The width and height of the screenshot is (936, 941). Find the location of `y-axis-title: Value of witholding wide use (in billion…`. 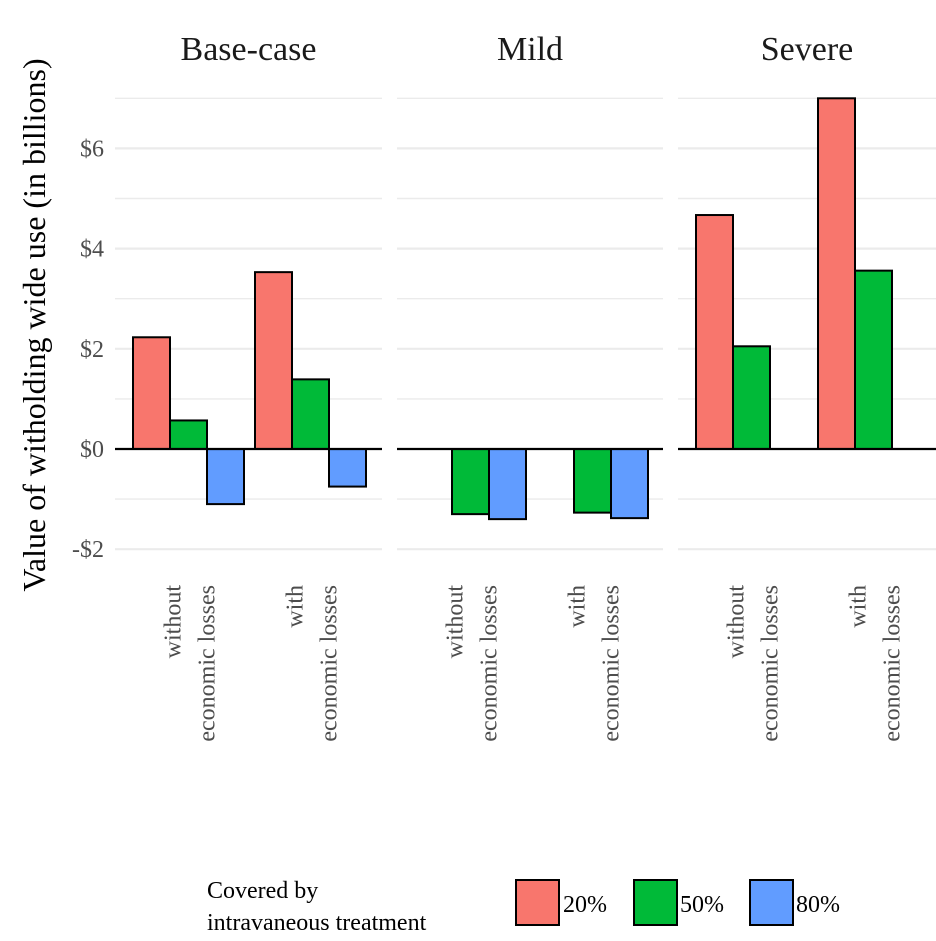

y-axis-title: Value of witholding wide use (in billion… is located at coordinates (34, 324).